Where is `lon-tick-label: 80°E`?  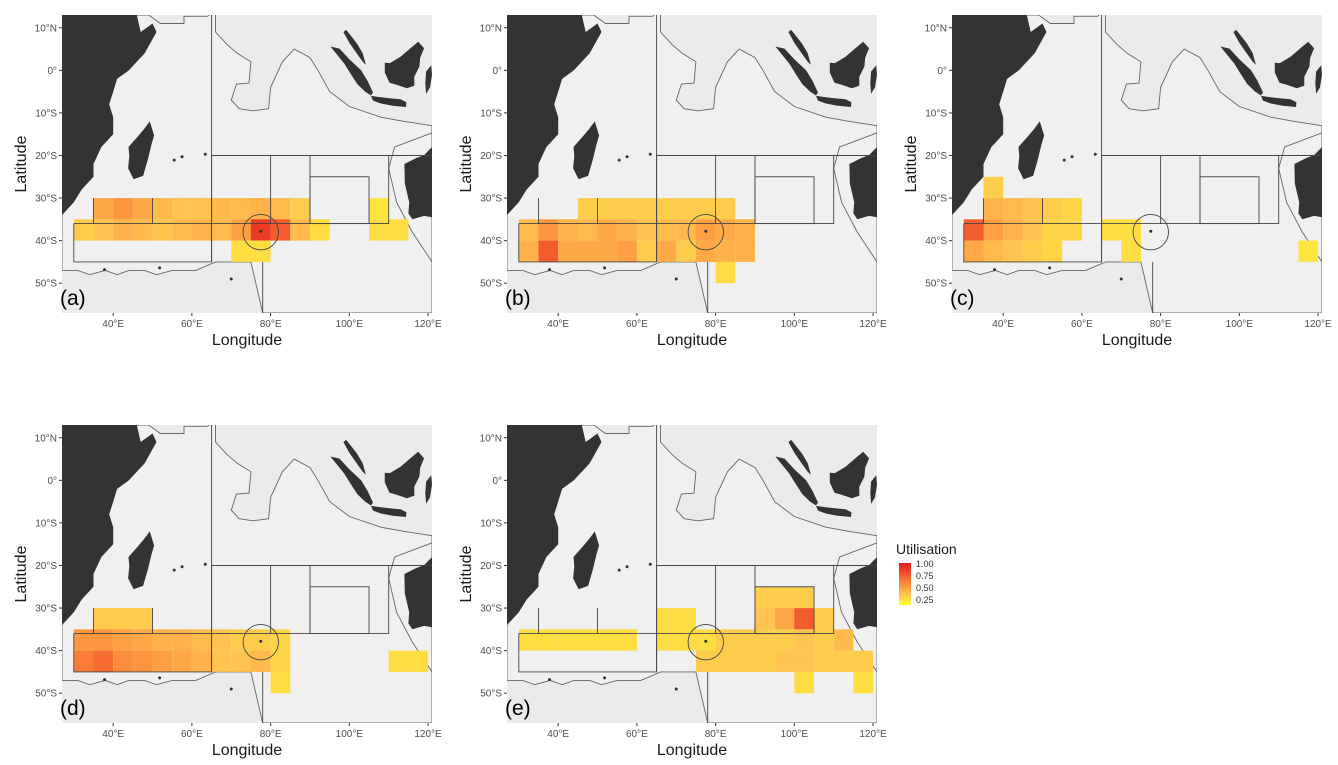
lon-tick-label: 80°E is located at coordinates (271, 734).